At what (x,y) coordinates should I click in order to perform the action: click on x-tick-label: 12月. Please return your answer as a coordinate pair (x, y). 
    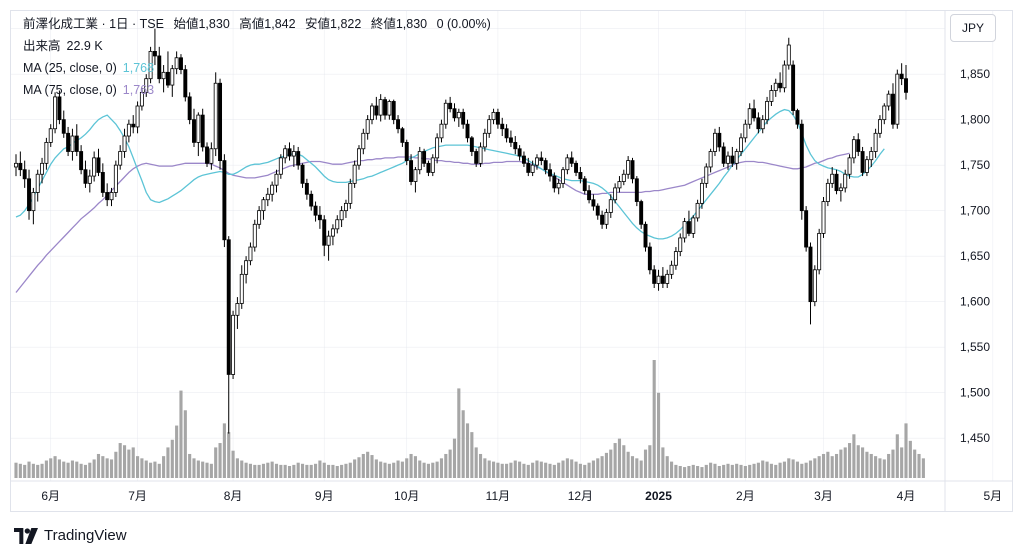
    Looking at the image, I should click on (580, 496).